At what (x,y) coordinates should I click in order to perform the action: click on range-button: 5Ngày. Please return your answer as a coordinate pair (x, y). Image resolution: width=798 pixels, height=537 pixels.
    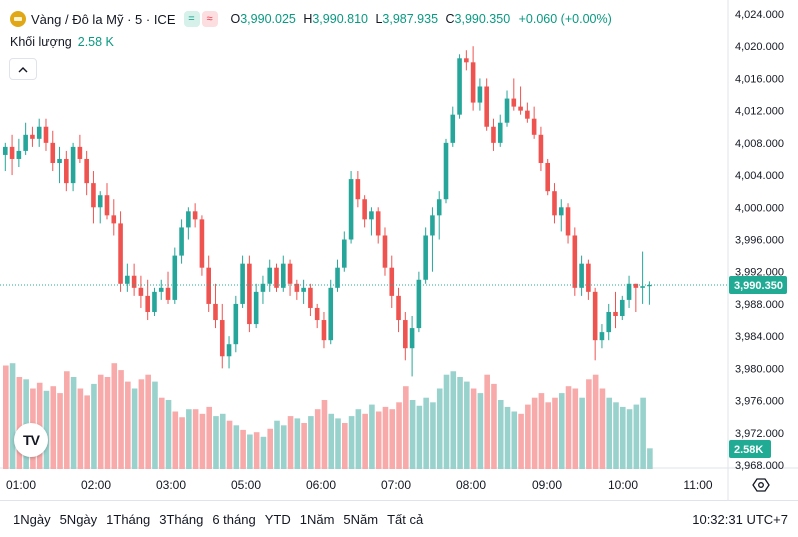
    Looking at the image, I should click on (78, 519).